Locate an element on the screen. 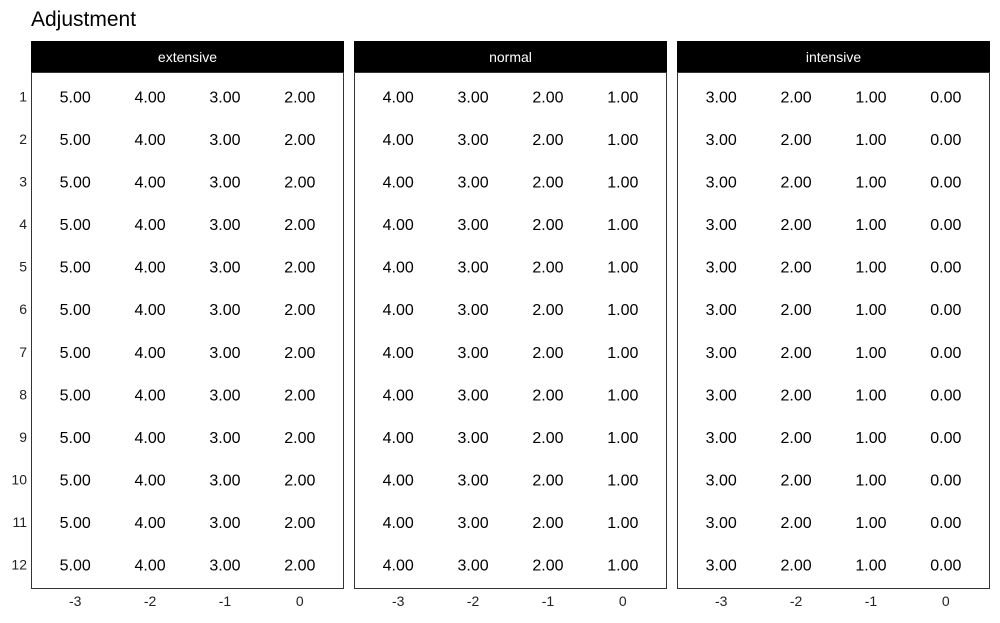 The image size is (1000, 623). y-tick-label: 9 is located at coordinates (23, 437).